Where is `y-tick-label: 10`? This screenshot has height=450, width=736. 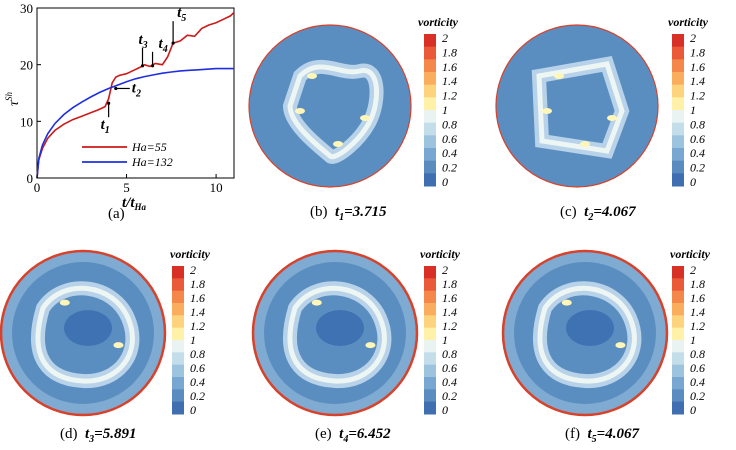
y-tick-label: 10 is located at coordinates (26, 121).